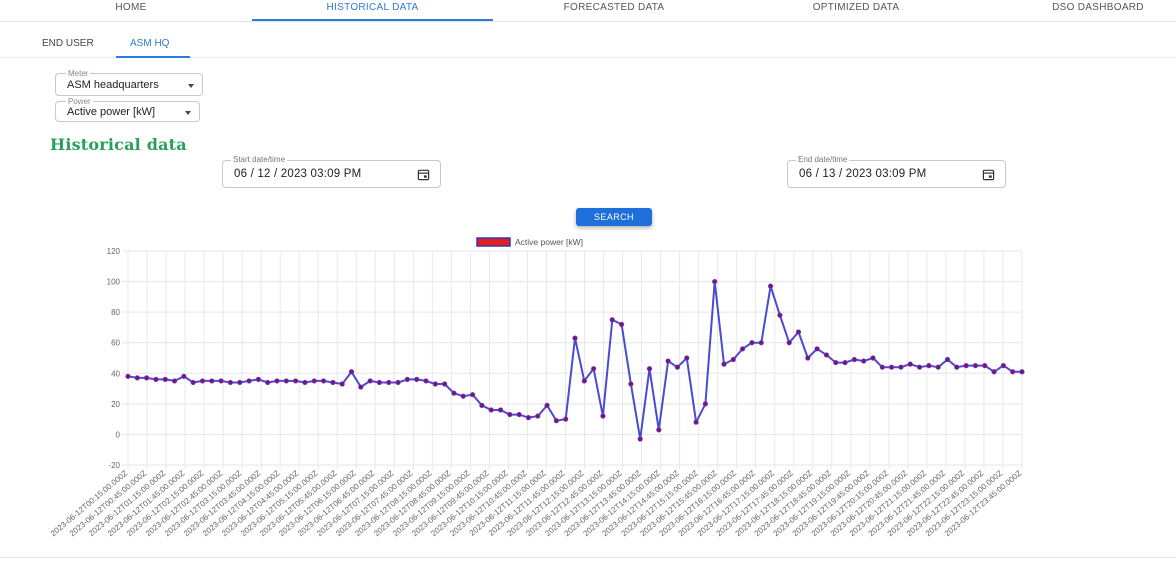  Describe the element at coordinates (856, 7) in the screenshot. I see `tab-optimized-data: OPTIMIZED DATA` at that location.